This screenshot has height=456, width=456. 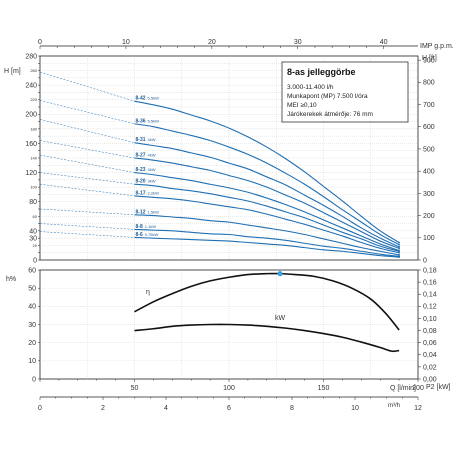 I want to click on right-axis-tick-label: 0, so click(x=425, y=260).